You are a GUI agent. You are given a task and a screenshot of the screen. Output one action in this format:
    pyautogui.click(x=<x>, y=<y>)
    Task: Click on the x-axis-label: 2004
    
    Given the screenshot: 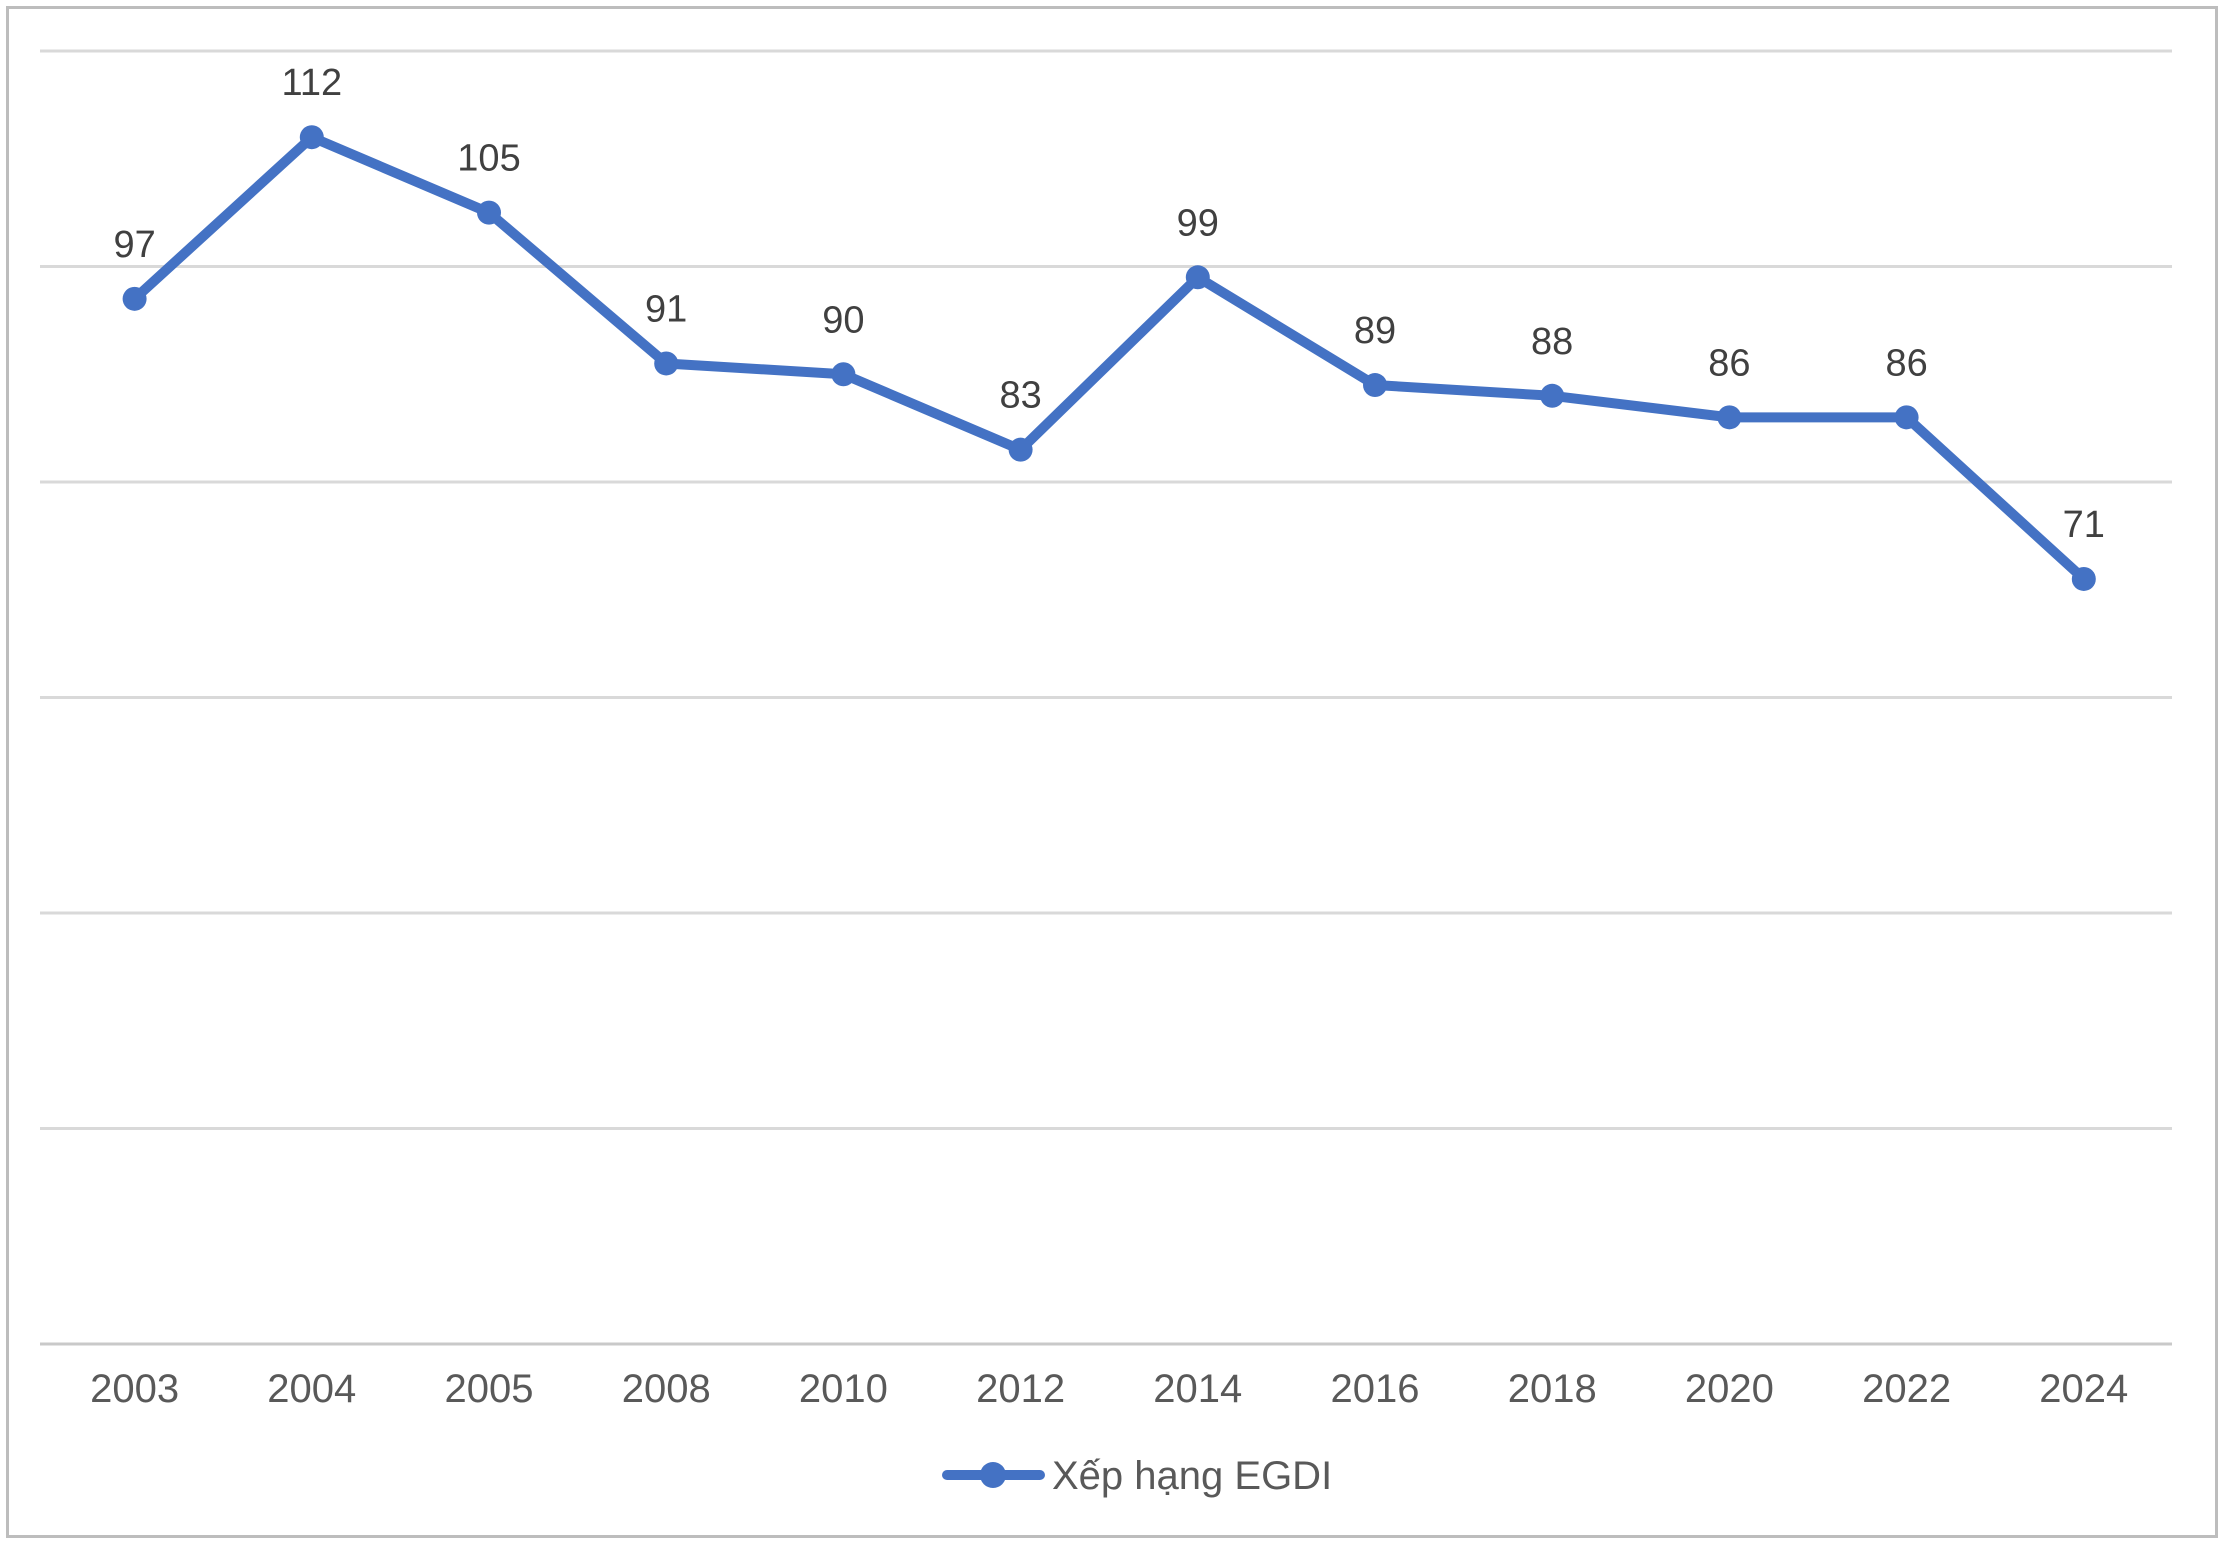 What is the action you would take?
    pyautogui.click(x=311, y=1389)
    